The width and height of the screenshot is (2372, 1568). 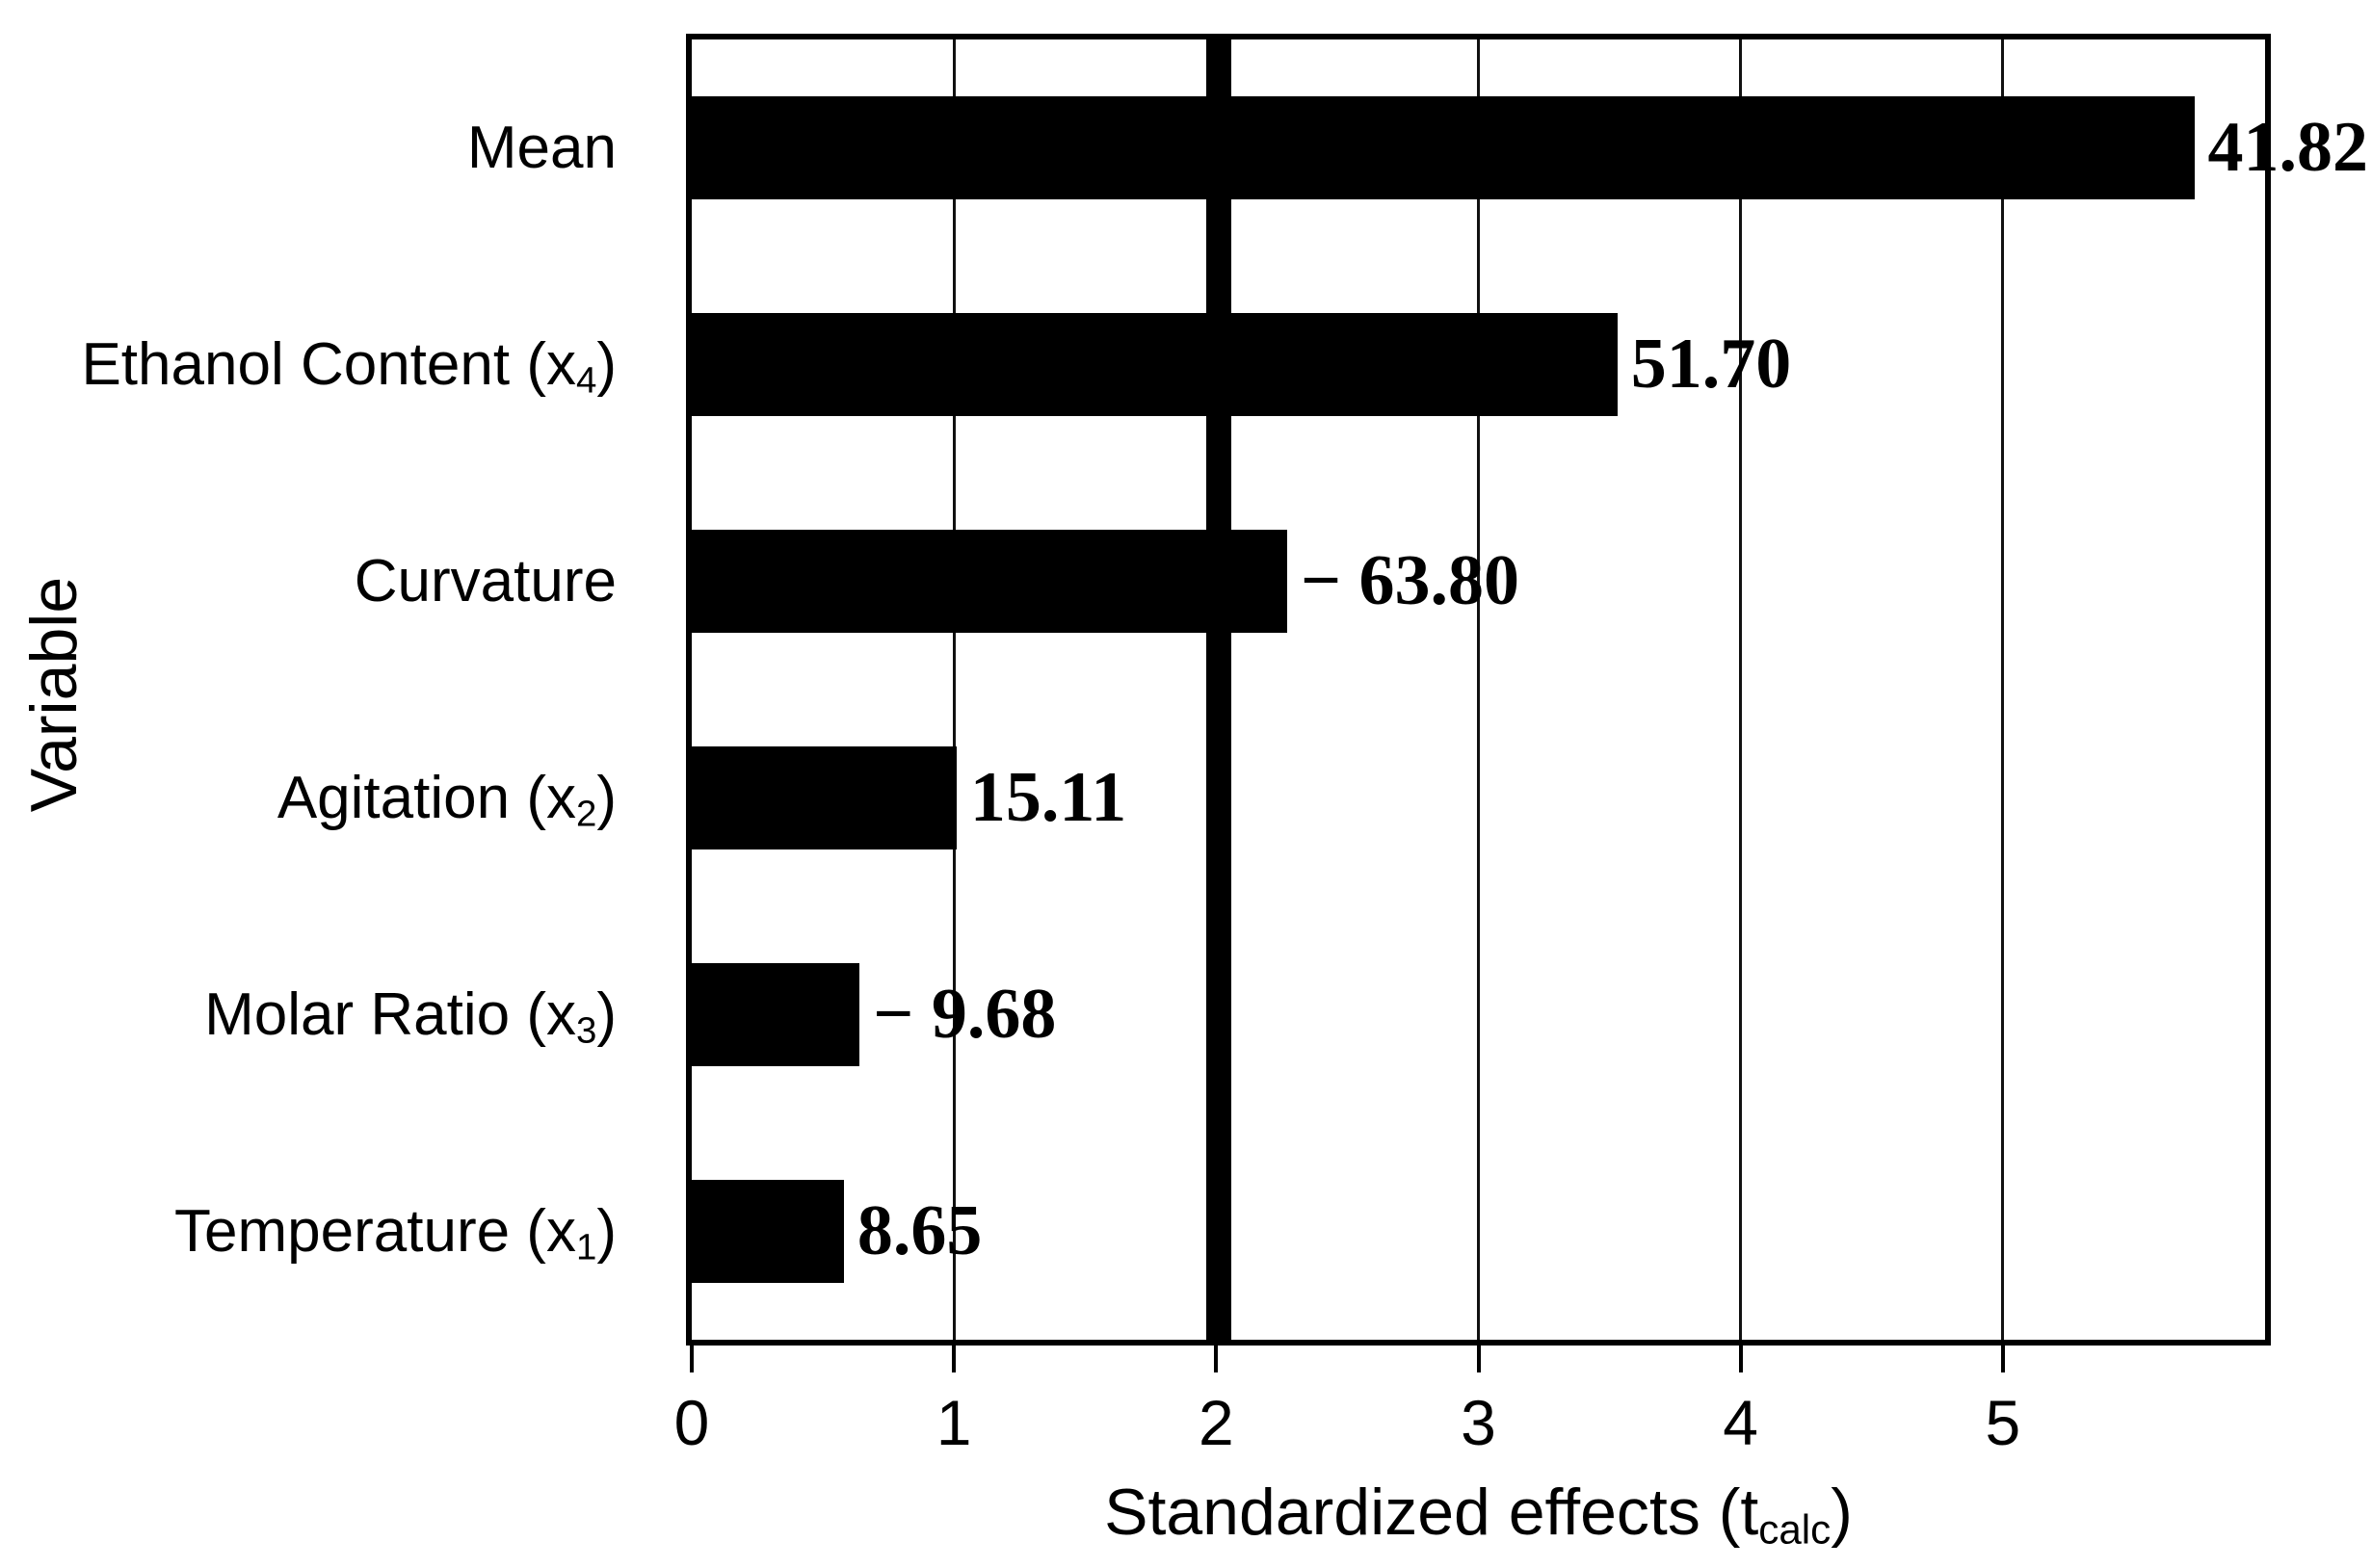 I want to click on x-tick-label: 1, so click(x=954, y=1422).